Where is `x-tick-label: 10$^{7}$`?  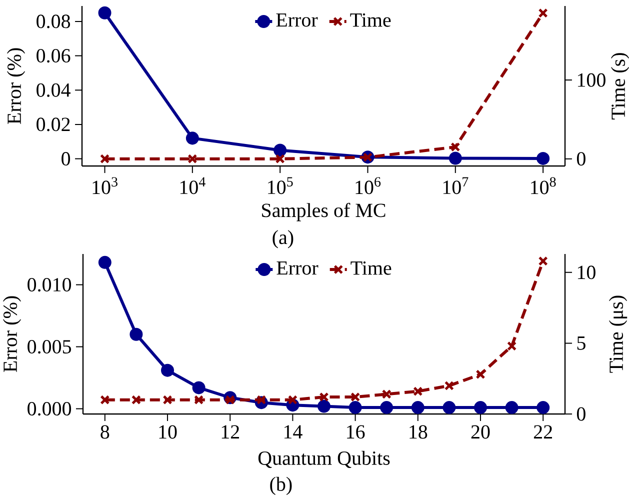
x-tick-label: 10$^{7}$ is located at coordinates (455, 185).